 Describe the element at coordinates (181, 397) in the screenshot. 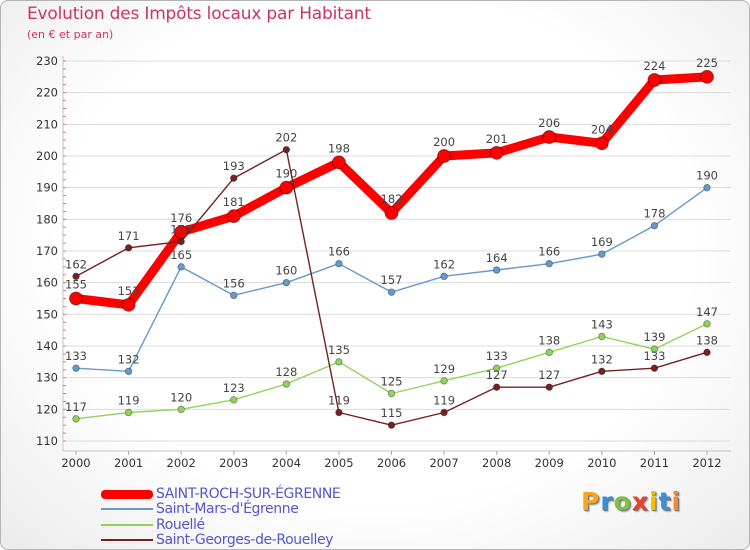

I see `data-label: 120` at that location.